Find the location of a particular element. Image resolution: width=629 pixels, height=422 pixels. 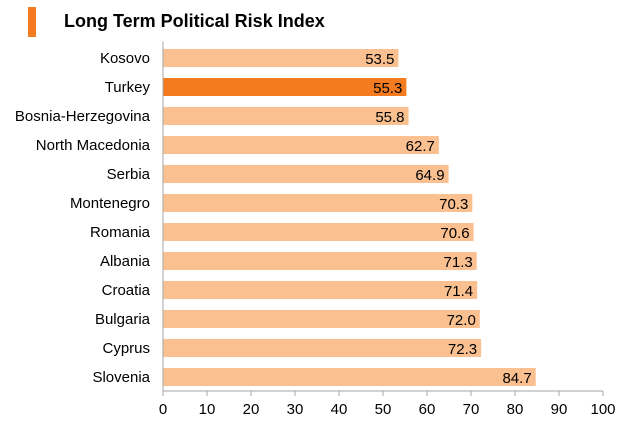

bar-montenegro is located at coordinates (318, 203).